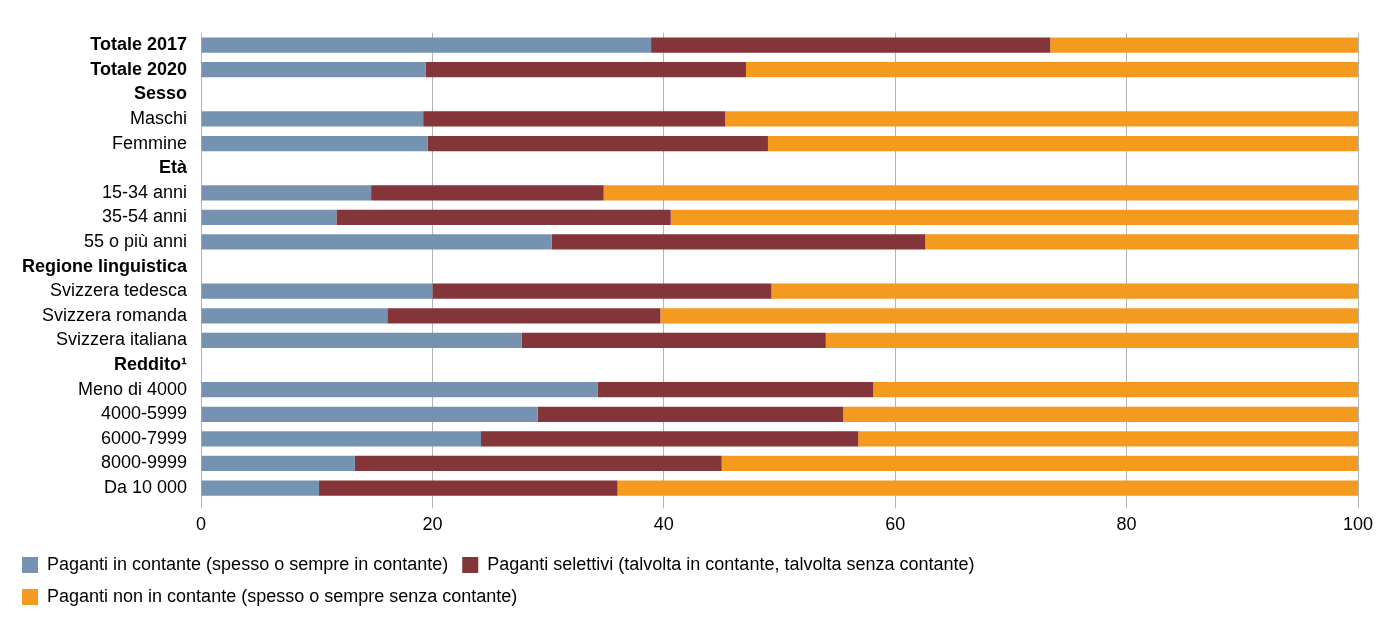 This screenshot has height=624, width=1390. I want to click on legend-label: Paganti non in contante (spesso o sempre senza contante), so click(282, 595).